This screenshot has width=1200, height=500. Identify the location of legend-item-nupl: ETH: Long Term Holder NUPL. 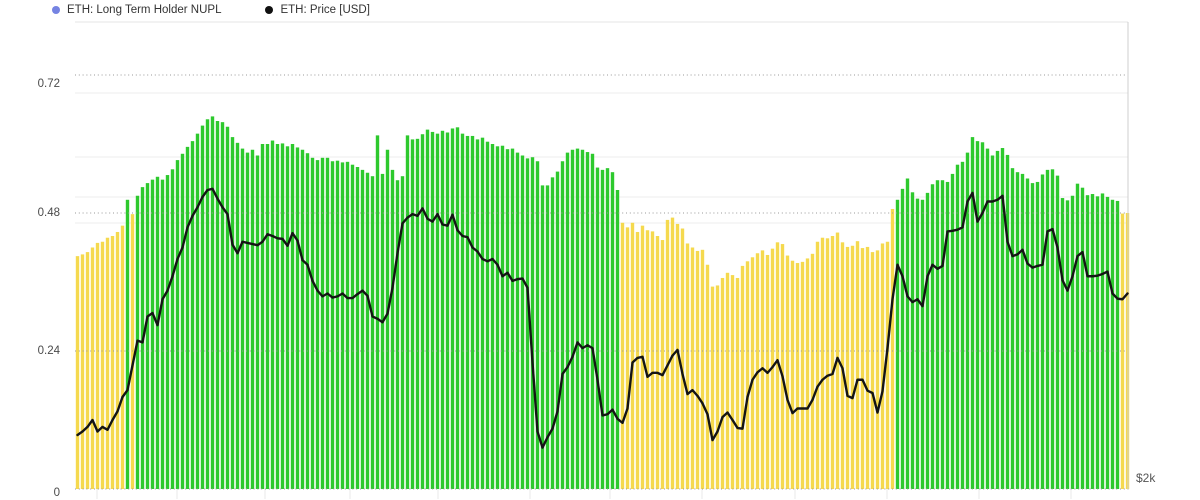
(136, 10).